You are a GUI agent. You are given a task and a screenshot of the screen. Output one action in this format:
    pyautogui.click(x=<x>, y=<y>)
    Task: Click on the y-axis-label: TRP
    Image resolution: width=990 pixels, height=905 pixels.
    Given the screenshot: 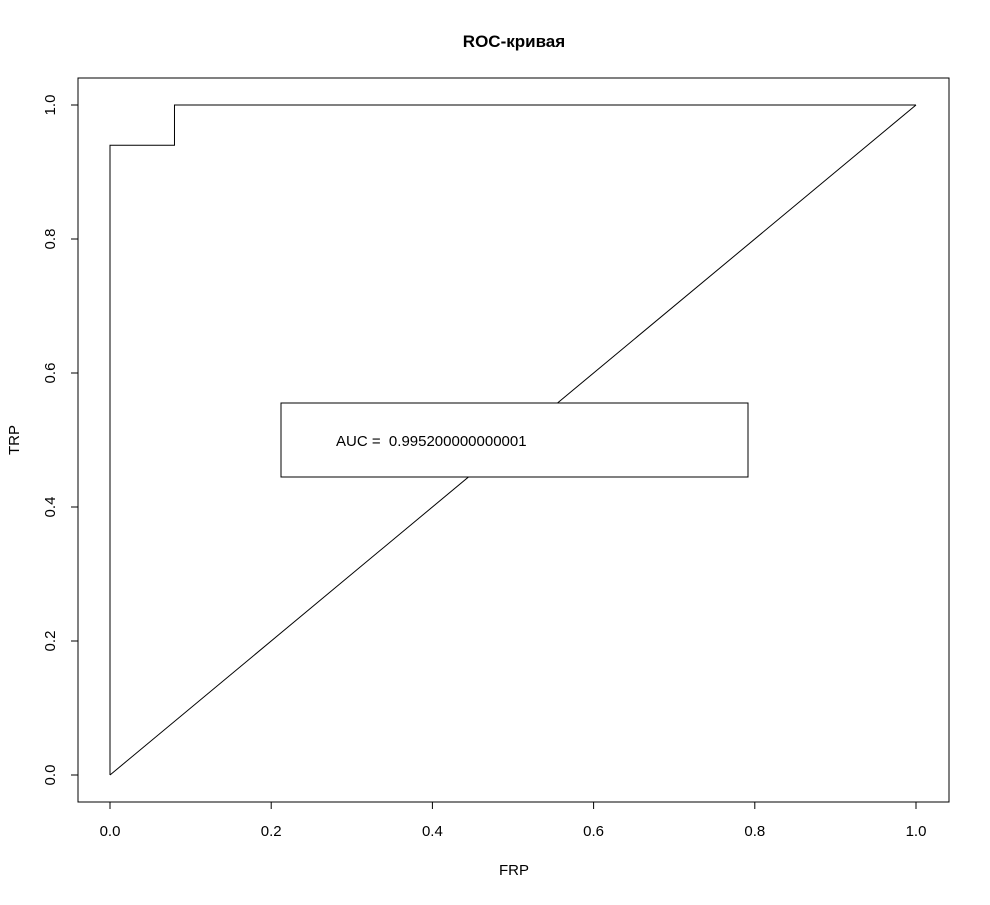 What is the action you would take?
    pyautogui.click(x=14, y=440)
    